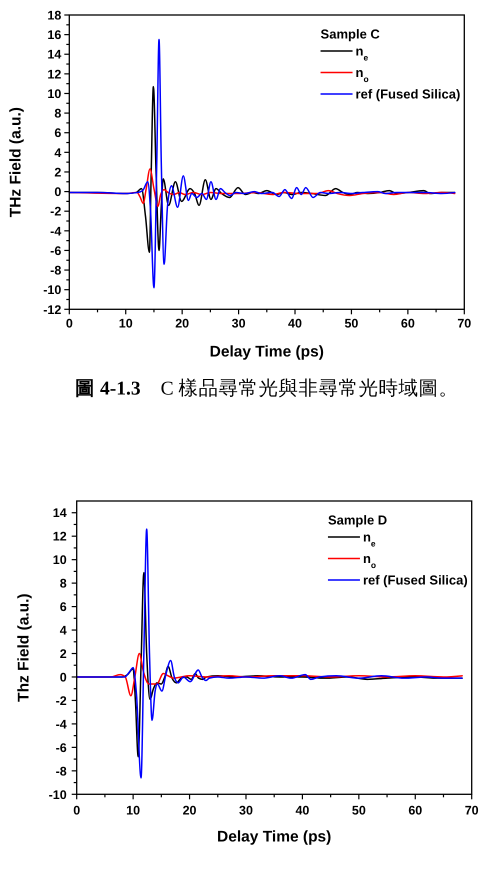 The image size is (480, 871). Describe the element at coordinates (24, 647) in the screenshot. I see `y-axis-title: Thz Field (a.u.)` at that location.